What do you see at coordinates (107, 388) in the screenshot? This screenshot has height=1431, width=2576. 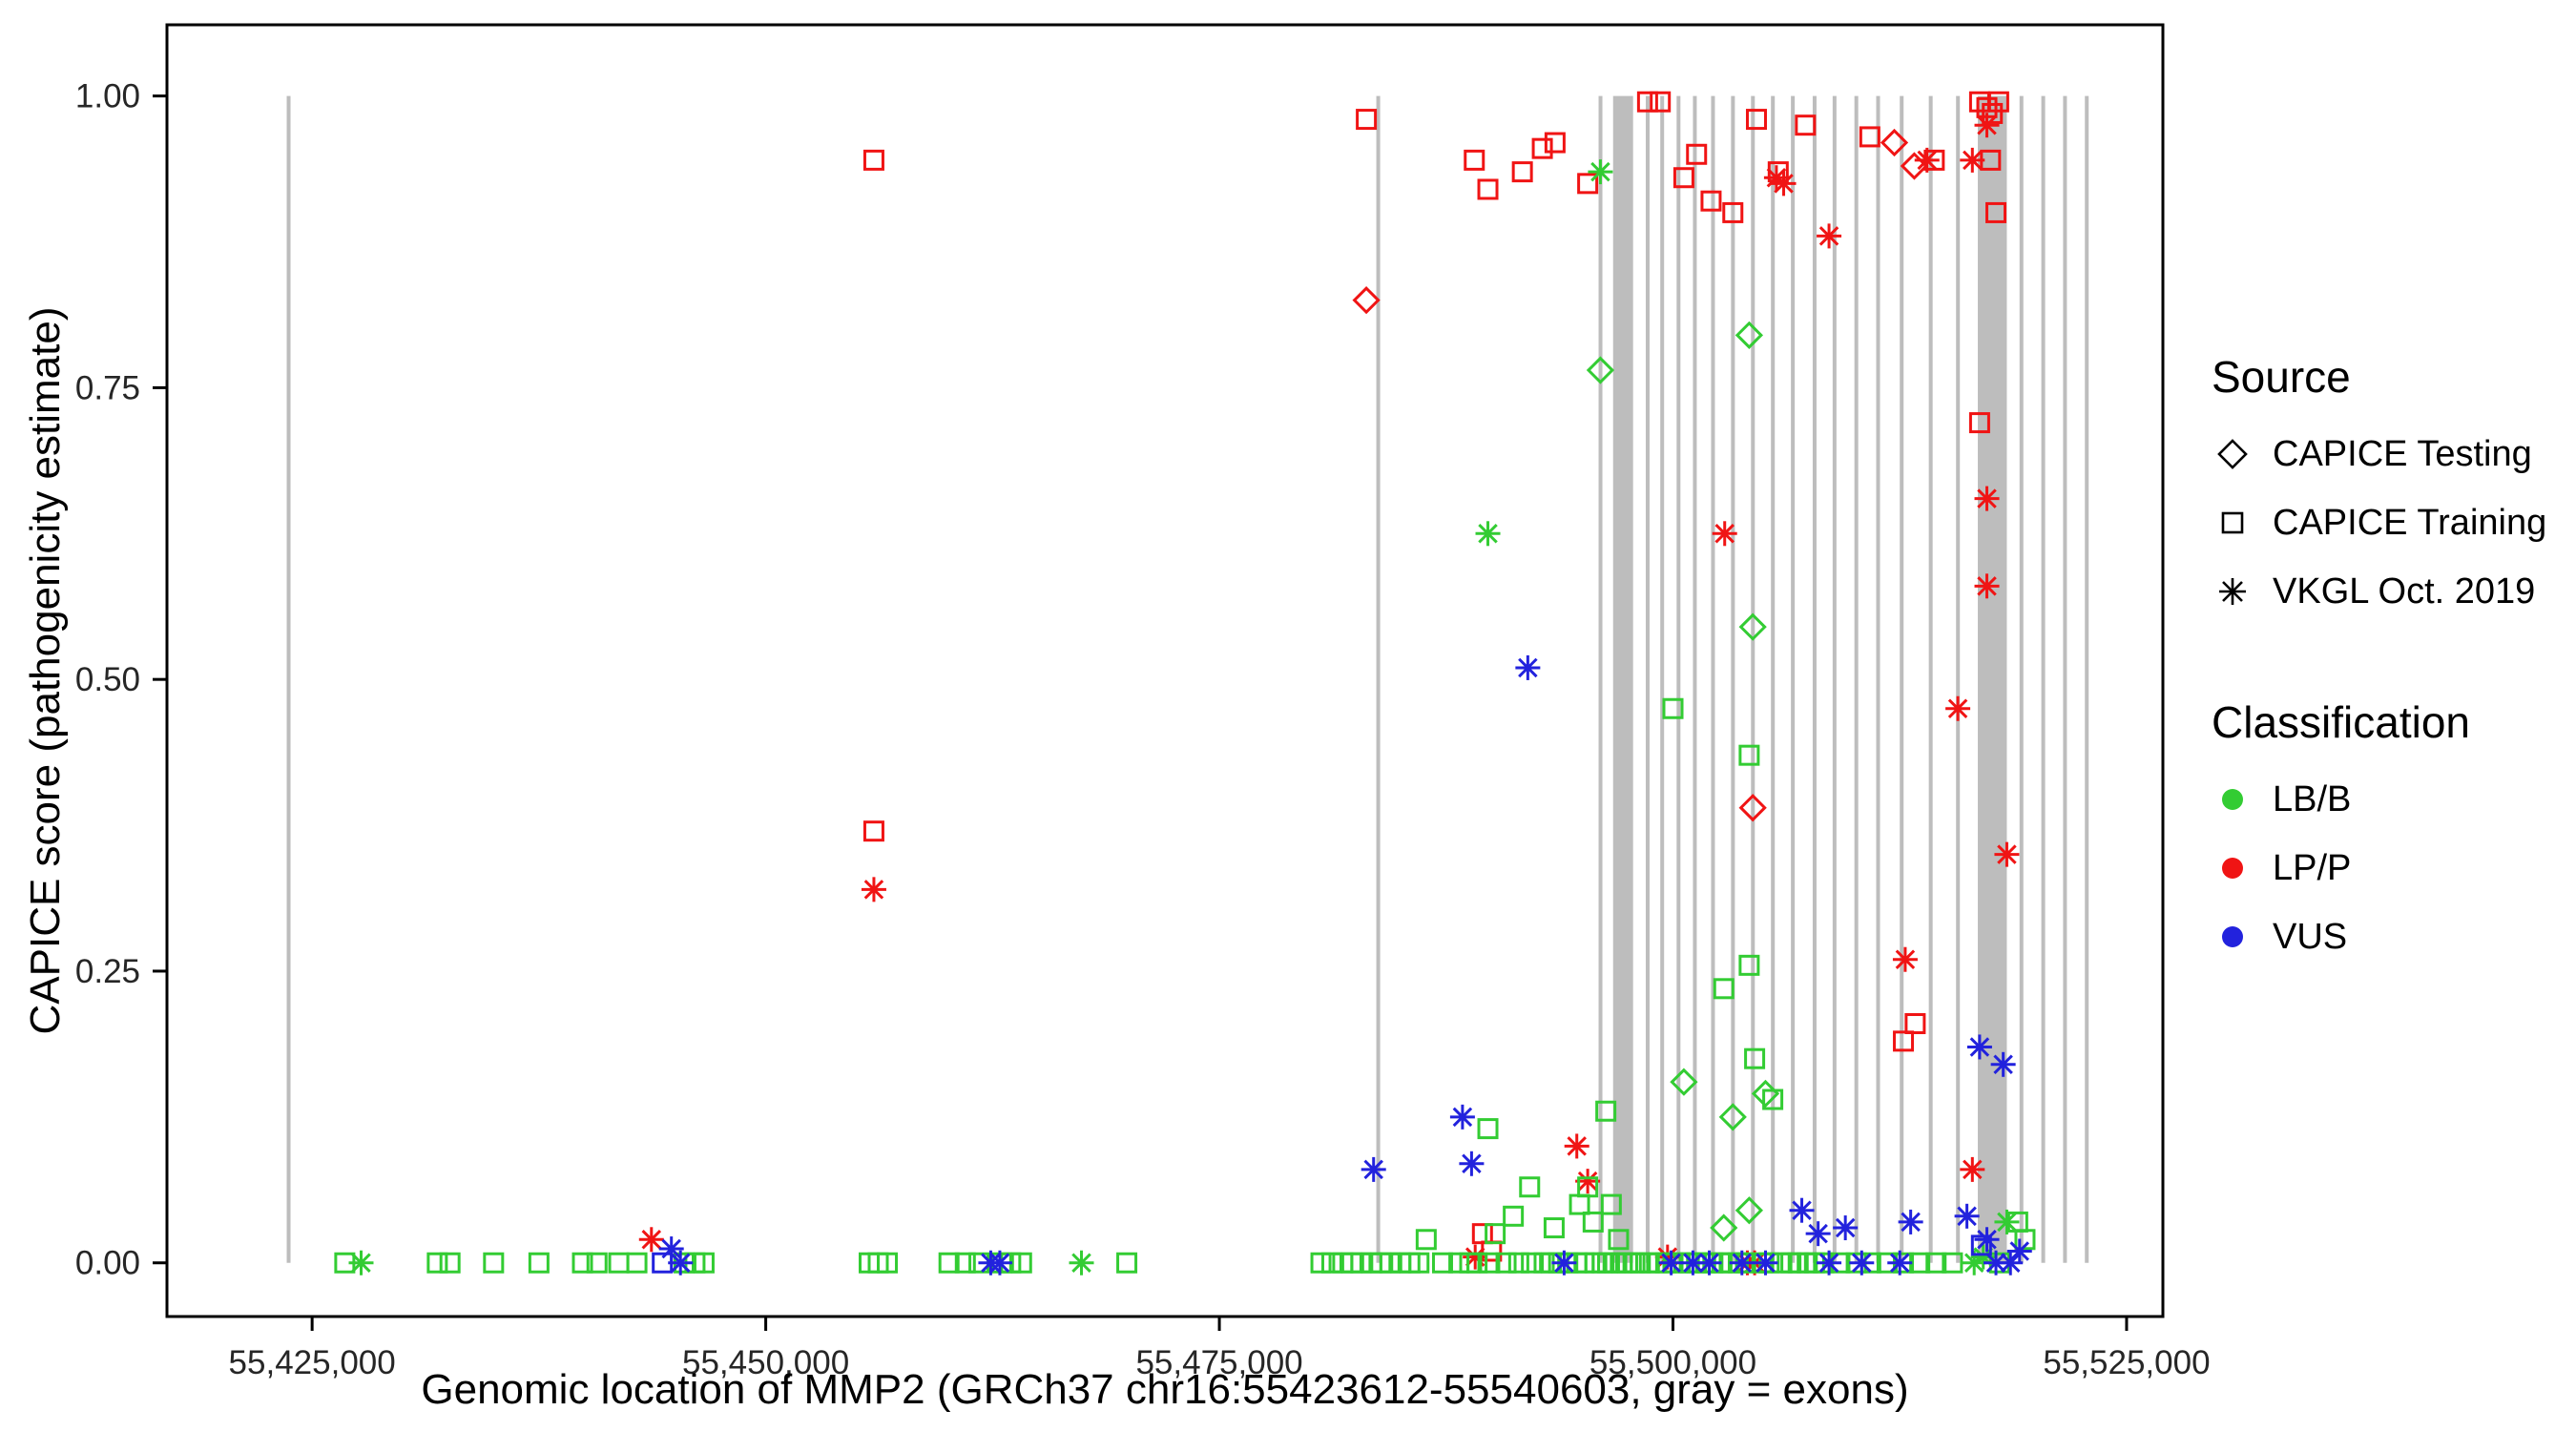 I see `y-tick-label: 0.75` at bounding box center [107, 388].